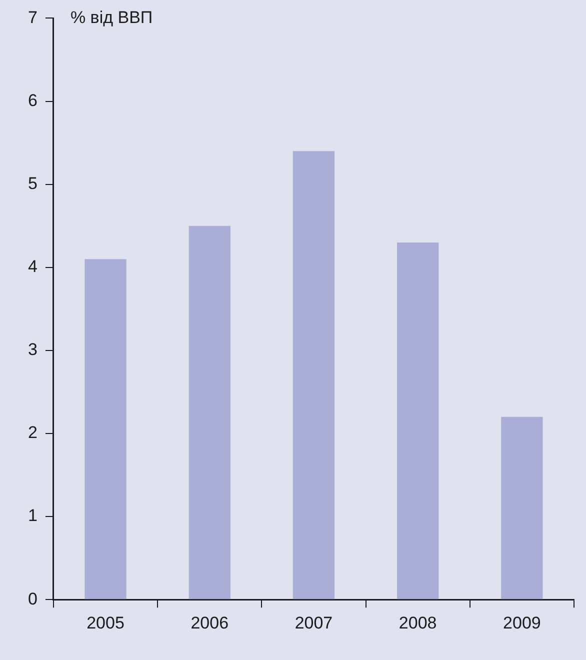 This screenshot has height=660, width=586. I want to click on y-tick-label: 2, so click(33, 432).